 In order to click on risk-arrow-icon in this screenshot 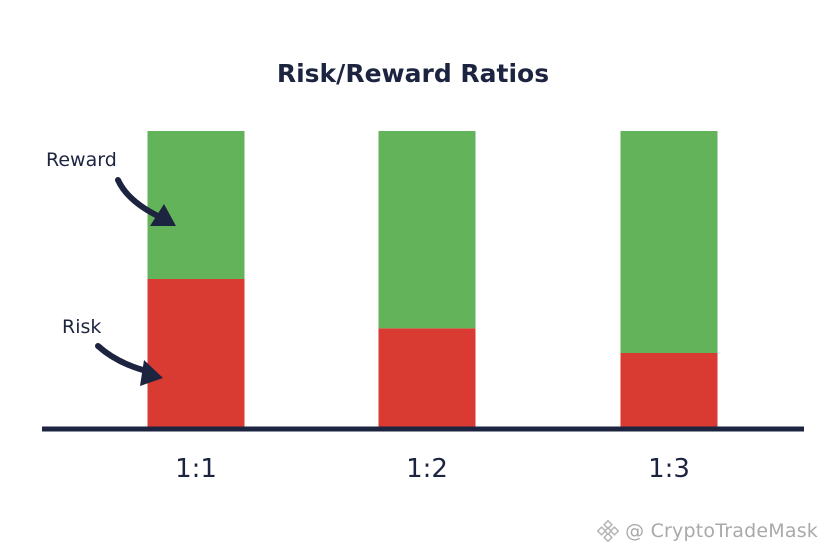, I will do `click(129, 364)`.